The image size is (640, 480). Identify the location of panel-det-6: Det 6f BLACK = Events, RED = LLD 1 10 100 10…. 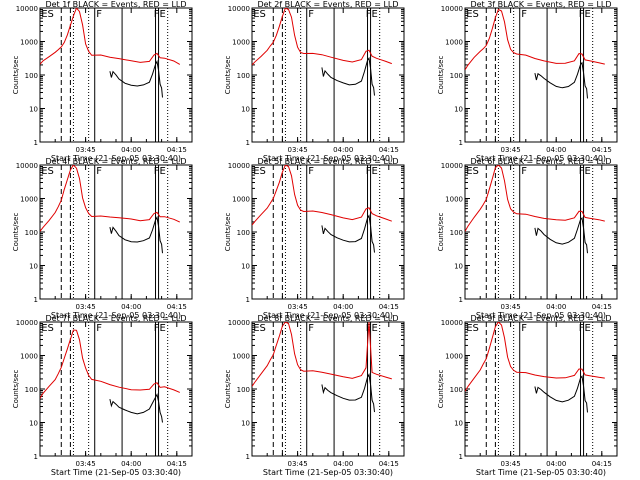
(527, 238).